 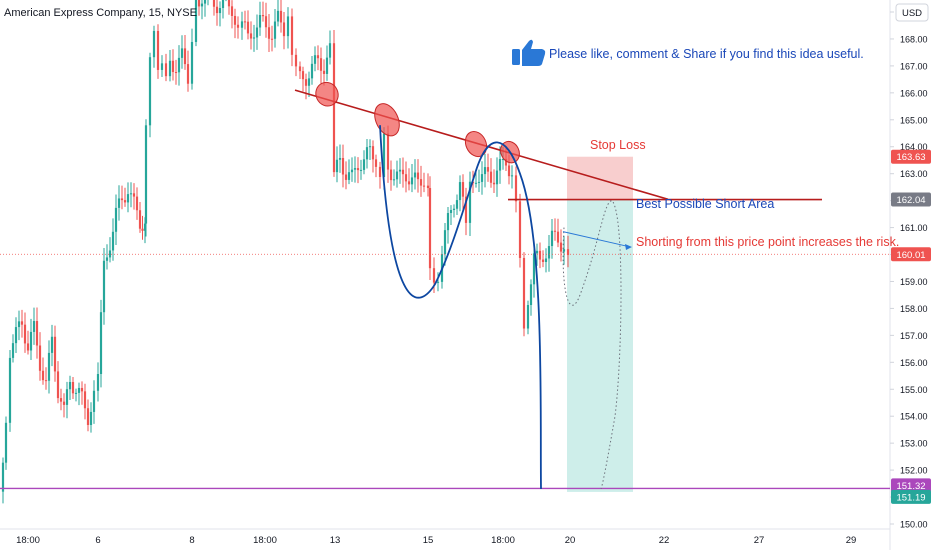 I want to click on y-tick-label: 165.00, so click(x=914, y=120).